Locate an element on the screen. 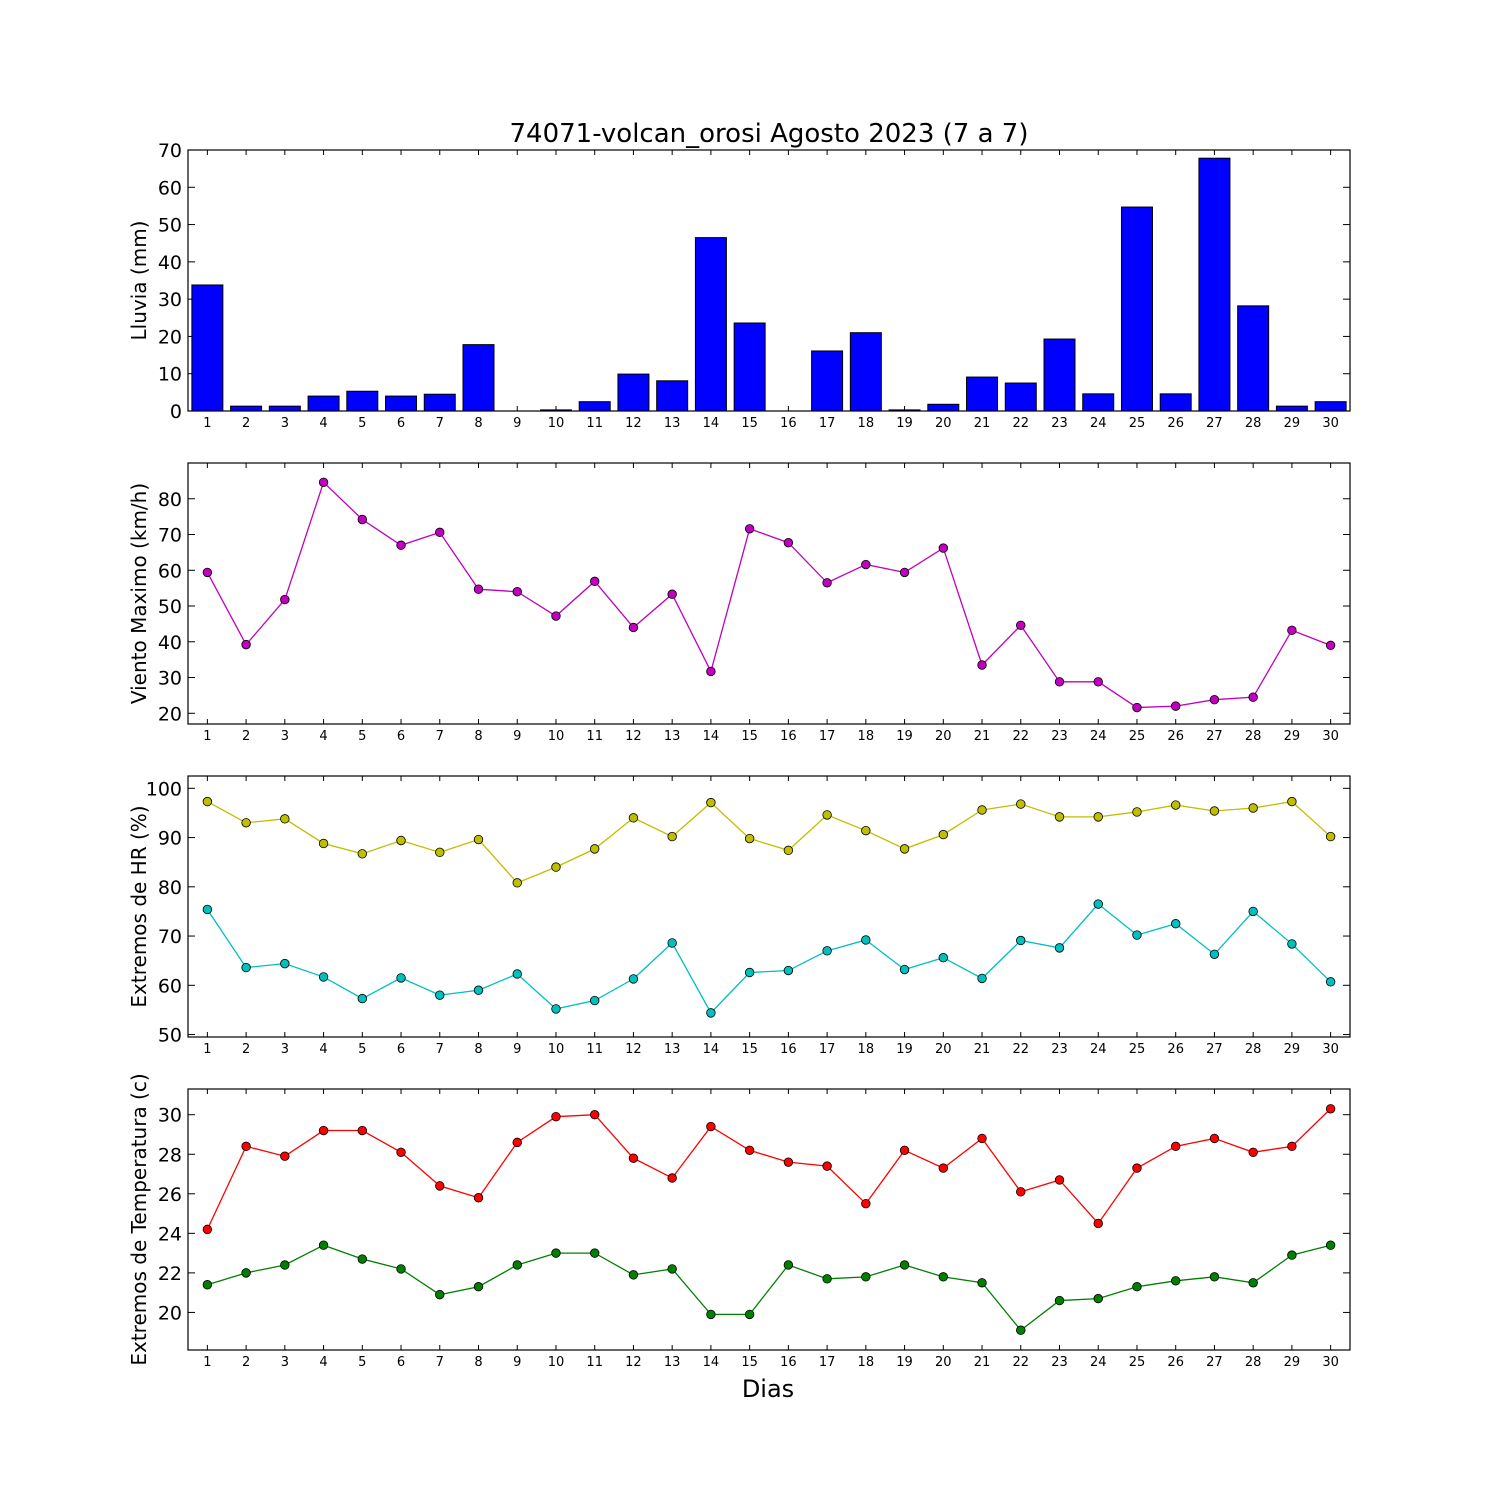 This screenshot has width=1500, height=1500. x-tick-label: 21 is located at coordinates (982, 1362).